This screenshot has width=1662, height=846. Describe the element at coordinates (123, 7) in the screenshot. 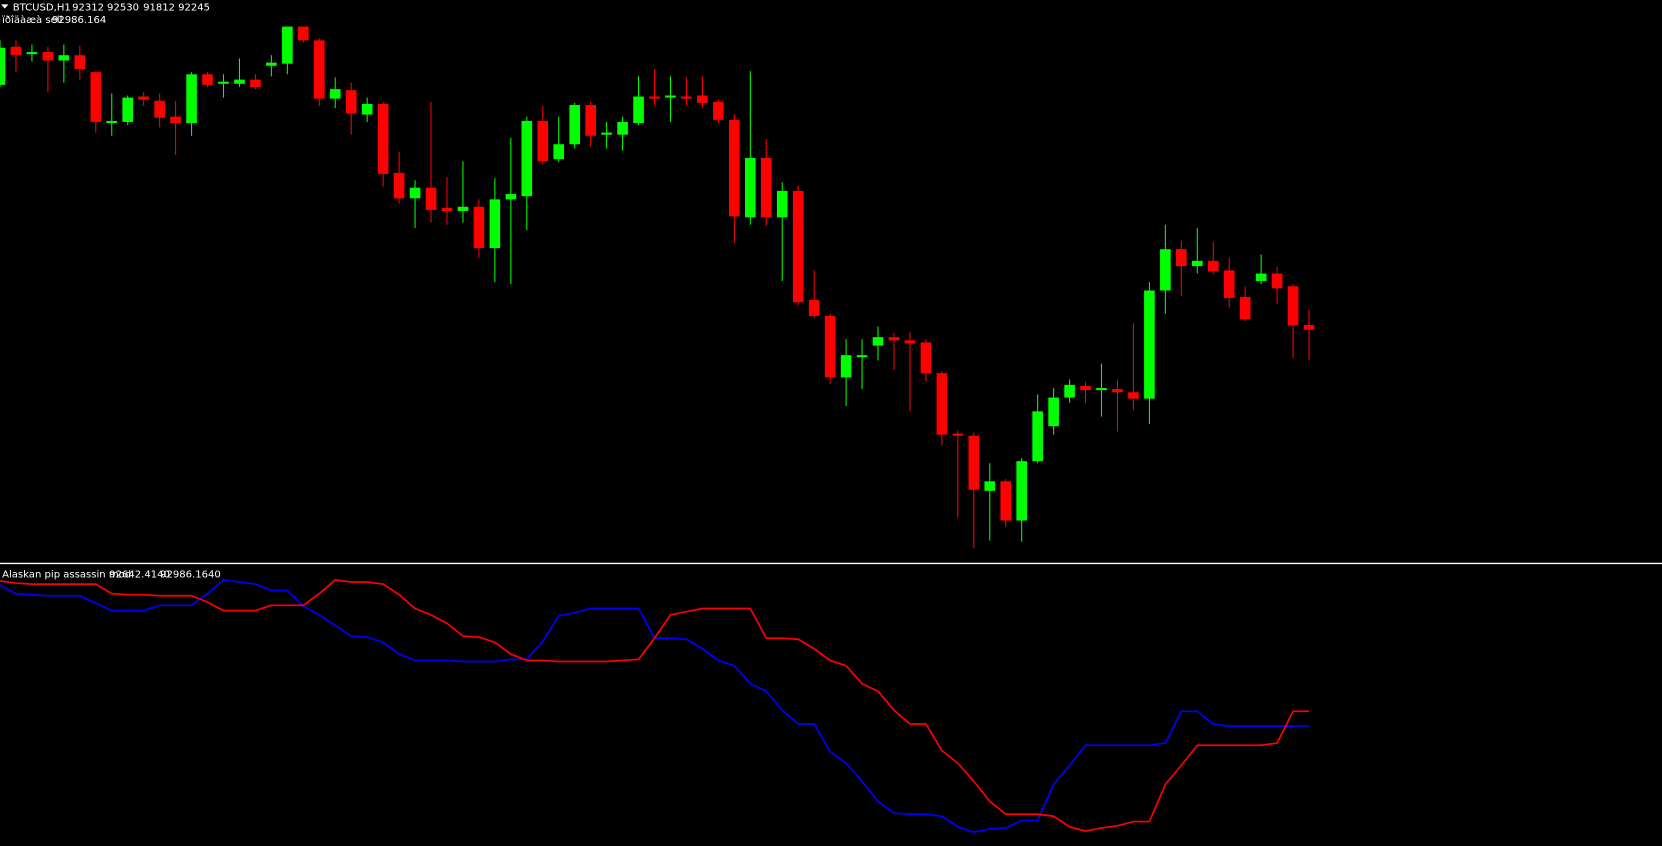

I see `last-high: 92530` at that location.